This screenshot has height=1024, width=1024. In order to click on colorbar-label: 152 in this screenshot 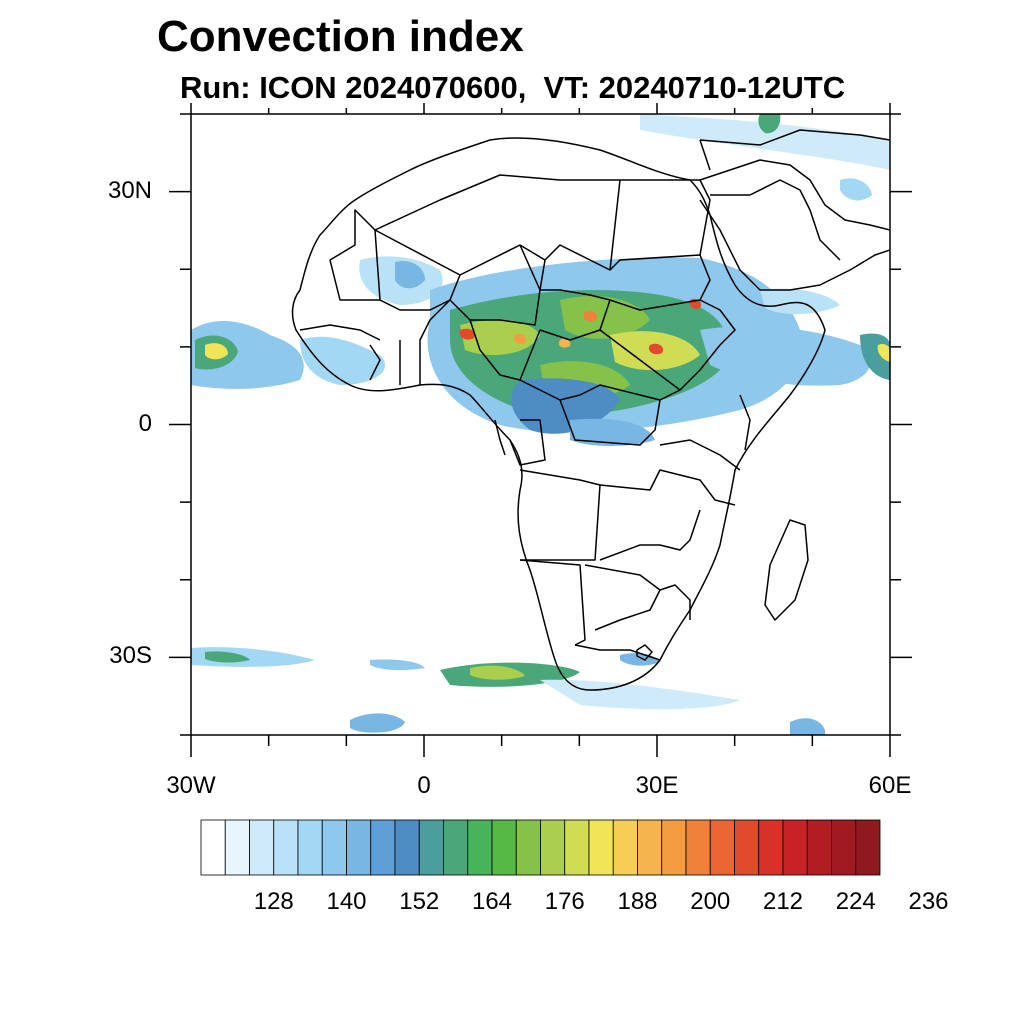, I will do `click(419, 901)`.